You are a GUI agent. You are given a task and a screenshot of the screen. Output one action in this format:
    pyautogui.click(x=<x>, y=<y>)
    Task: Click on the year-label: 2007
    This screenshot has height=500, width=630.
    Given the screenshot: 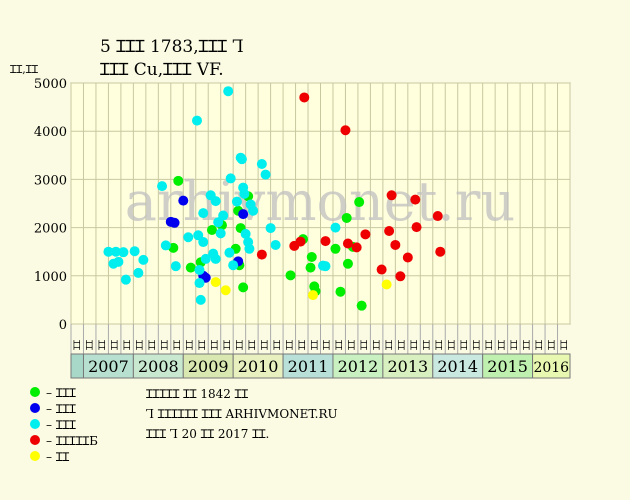 What is the action you would take?
    pyautogui.click(x=108, y=366)
    